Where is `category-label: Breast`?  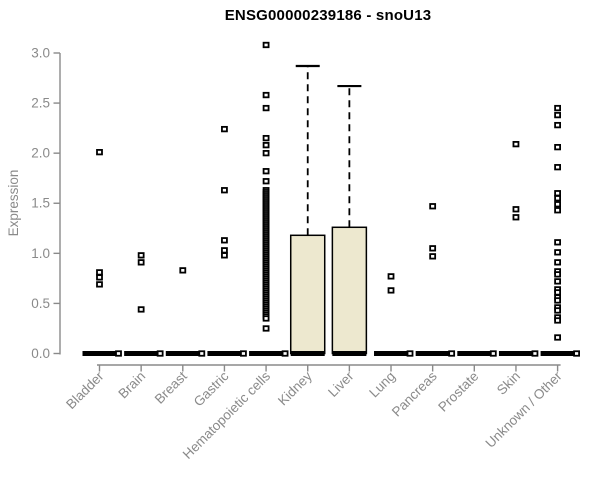 category-label: Breast is located at coordinates (171, 387).